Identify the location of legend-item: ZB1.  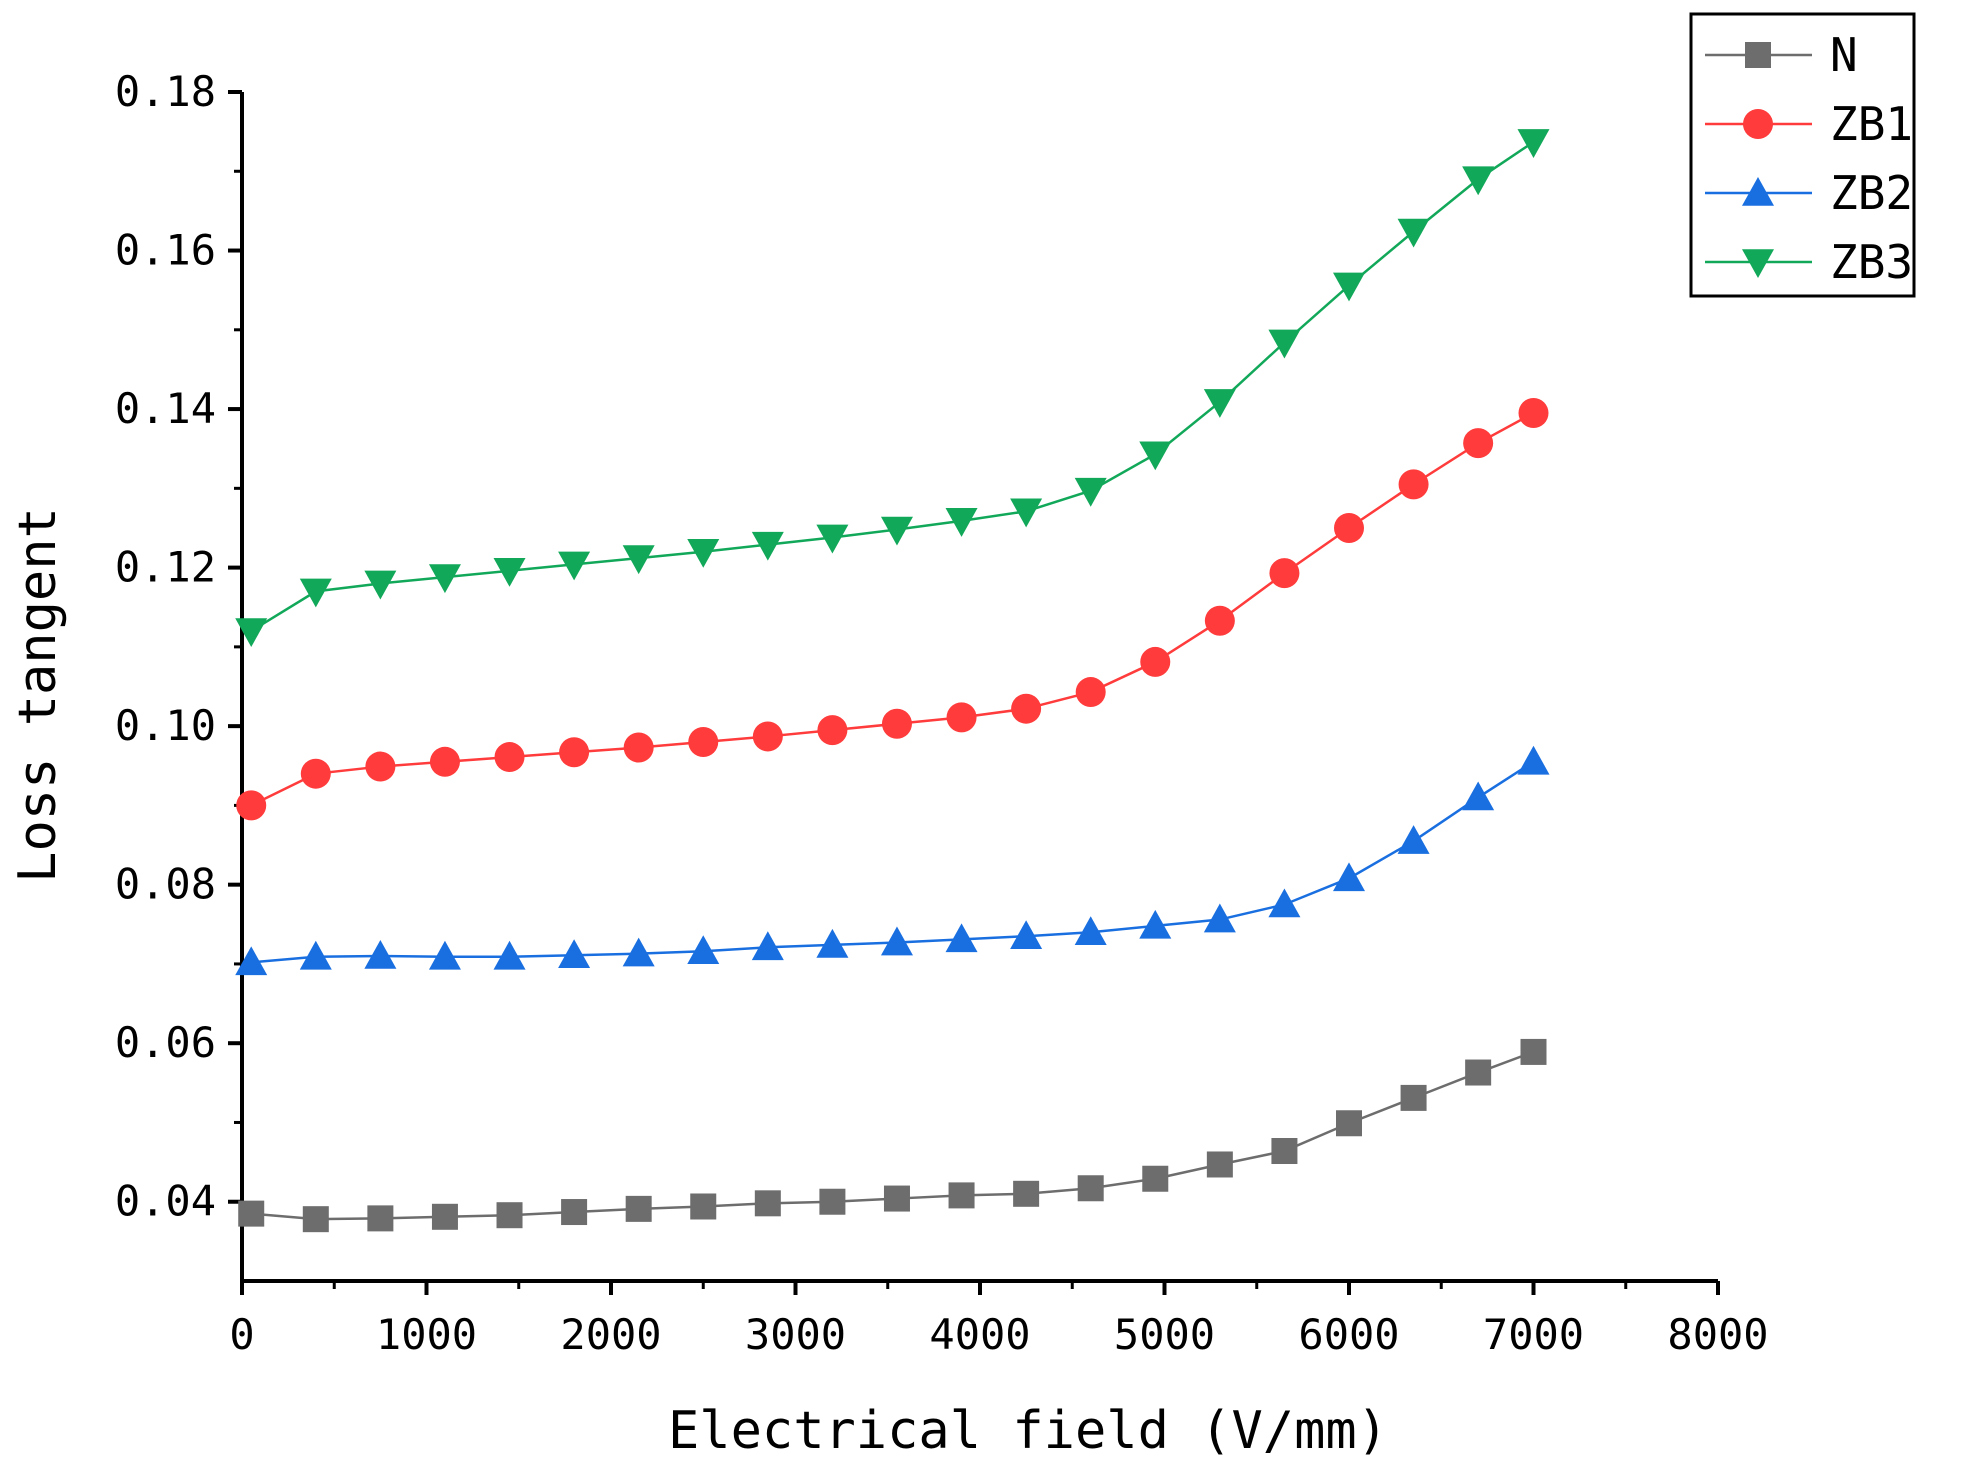
(1809, 124).